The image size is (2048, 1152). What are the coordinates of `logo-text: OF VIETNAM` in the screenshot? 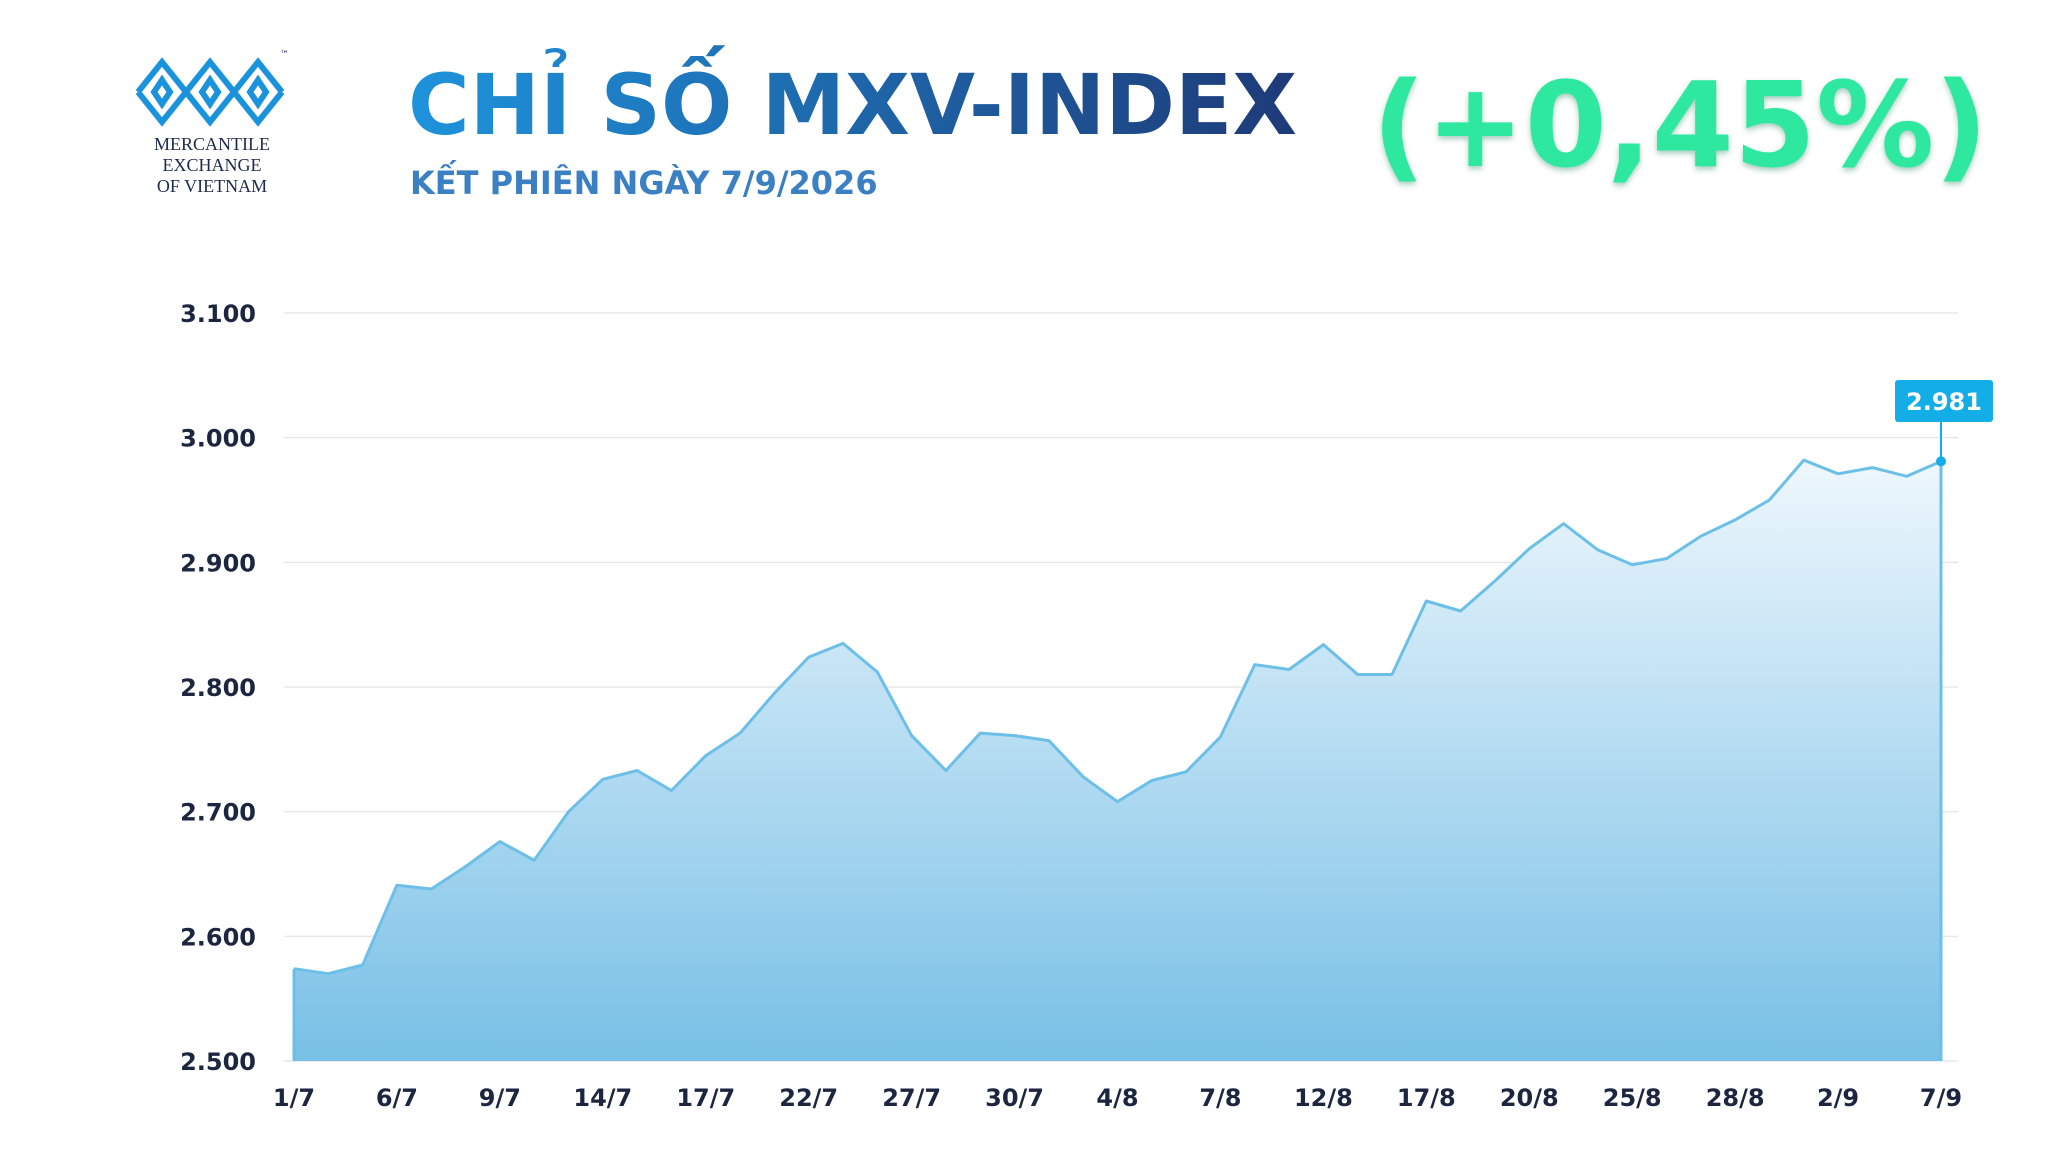 It's located at (212, 186).